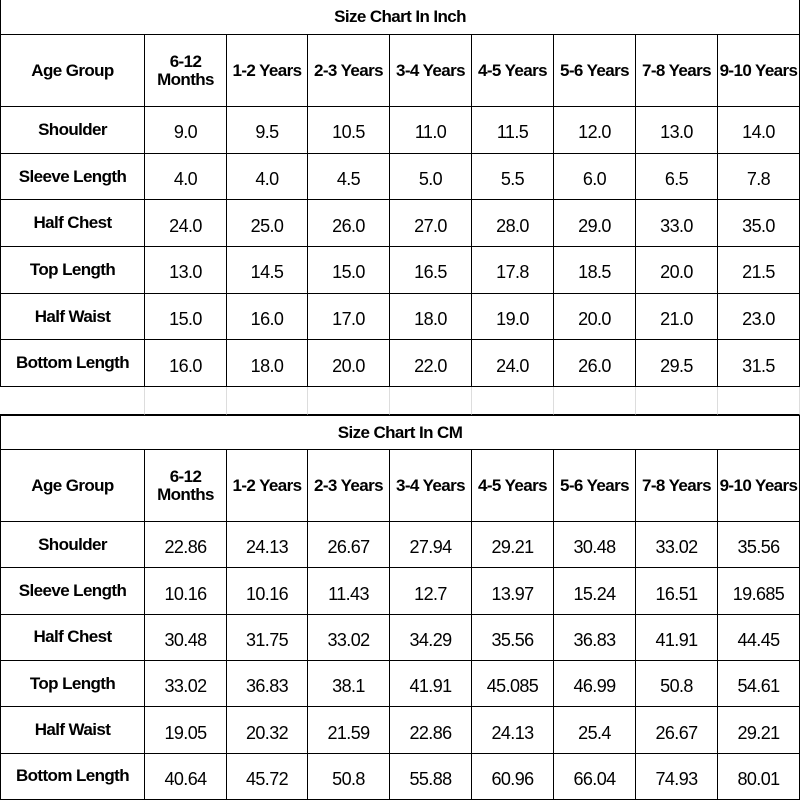 This screenshot has width=800, height=800. What do you see at coordinates (431, 130) in the screenshot?
I see `value-cell: 11.0` at bounding box center [431, 130].